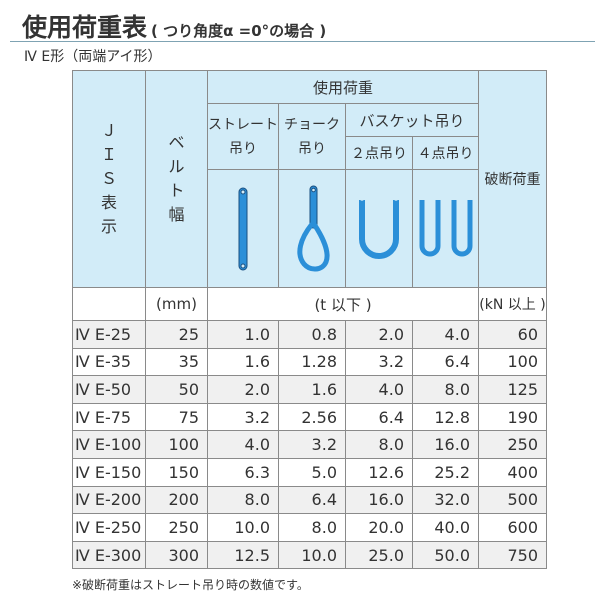 Image resolution: width=600 pixels, height=600 pixels. I want to click on vertical-char: Ｓ, so click(108, 178).